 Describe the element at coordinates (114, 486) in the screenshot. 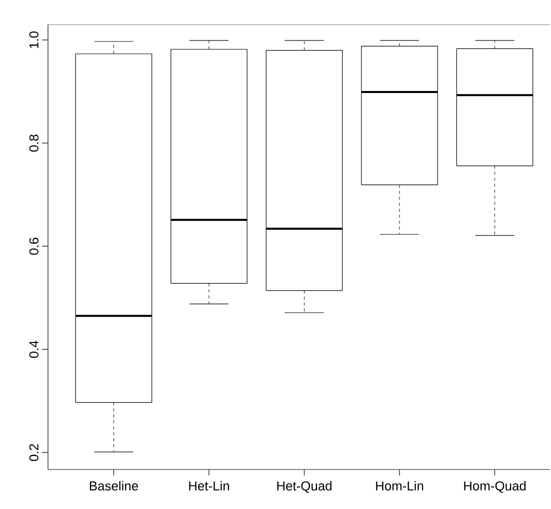

I see `x-tick-label: Baseline` at that location.